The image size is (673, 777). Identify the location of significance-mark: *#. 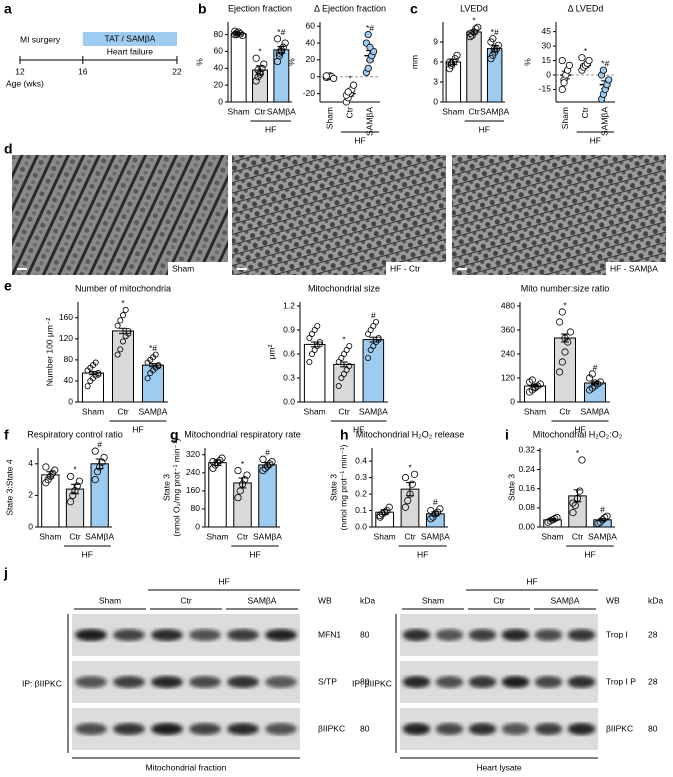
(153, 348).